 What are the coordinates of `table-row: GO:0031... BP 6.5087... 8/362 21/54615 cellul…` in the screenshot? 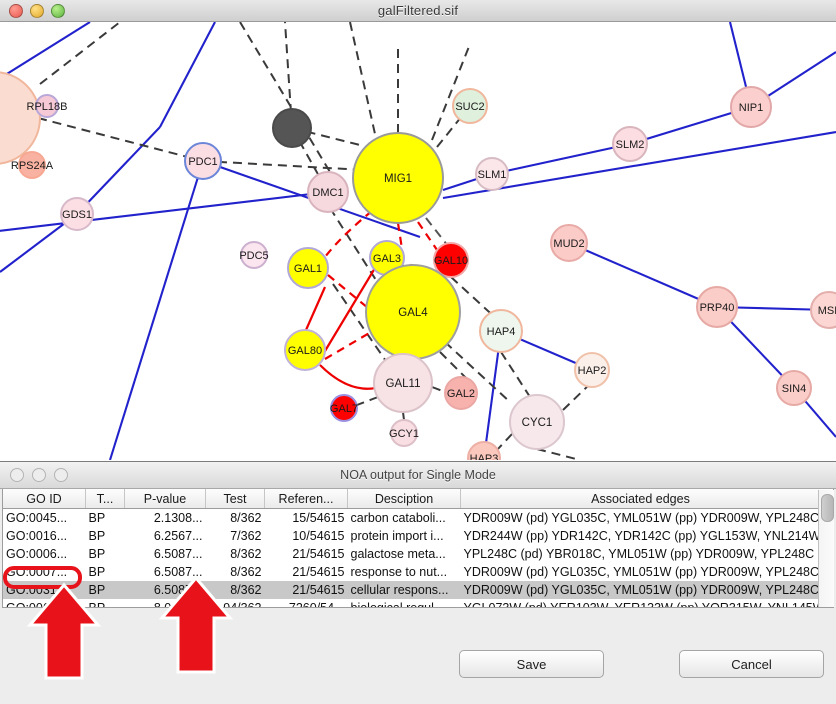 It's located at (411, 590).